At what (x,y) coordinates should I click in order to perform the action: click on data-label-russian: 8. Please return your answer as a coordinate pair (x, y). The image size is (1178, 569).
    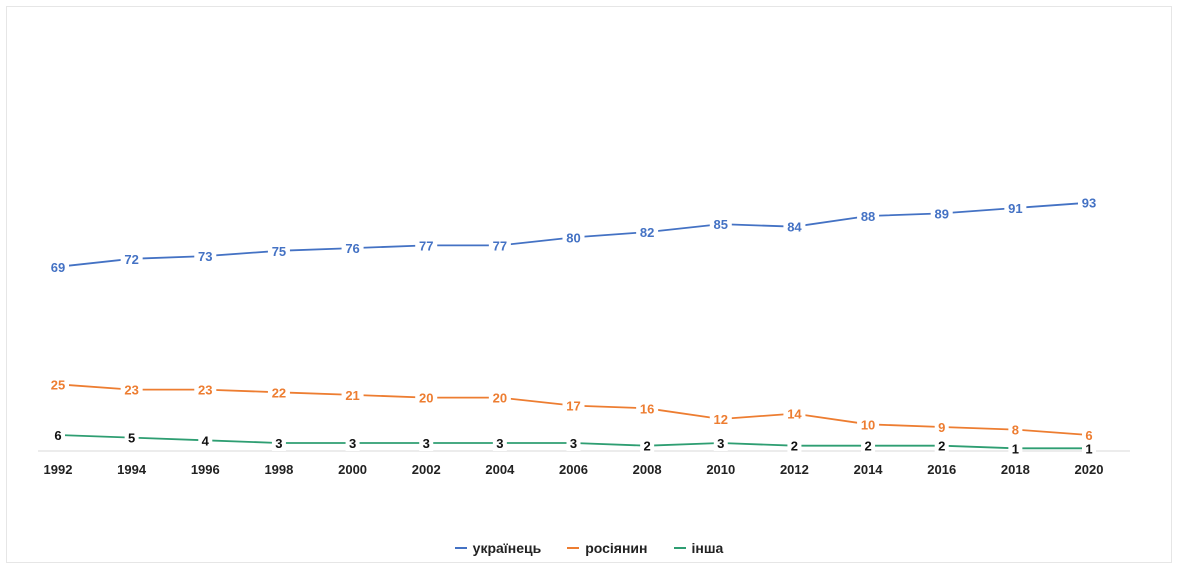
    Looking at the image, I should click on (1015, 430).